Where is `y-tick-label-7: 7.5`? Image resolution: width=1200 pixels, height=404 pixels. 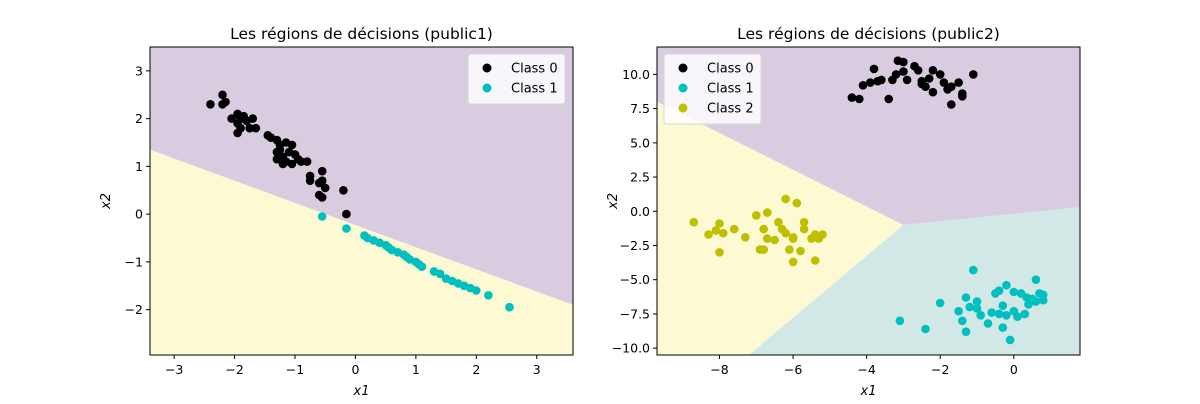 y-tick-label-7: 7.5 is located at coordinates (640, 108).